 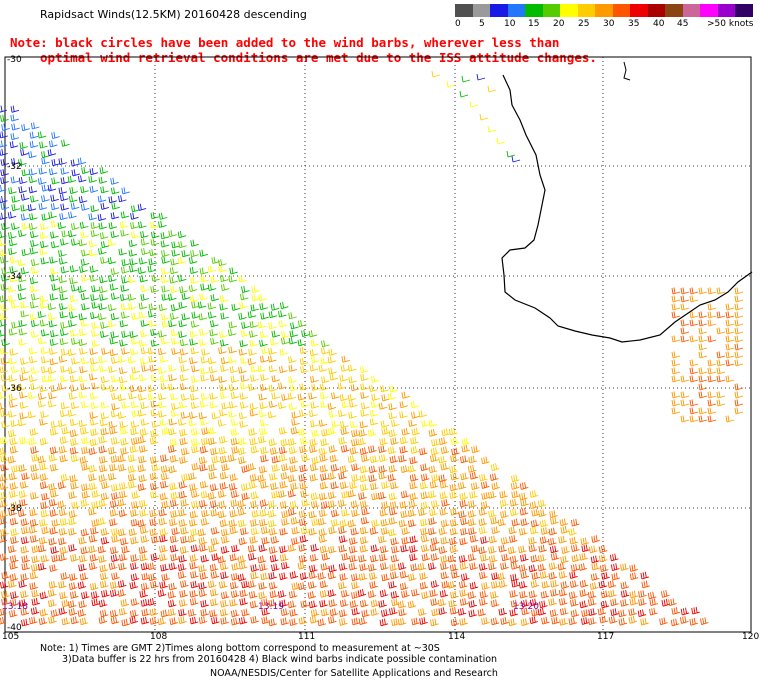 What do you see at coordinates (510, 24) in the screenshot?
I see `legend-tick: 10` at bounding box center [510, 24].